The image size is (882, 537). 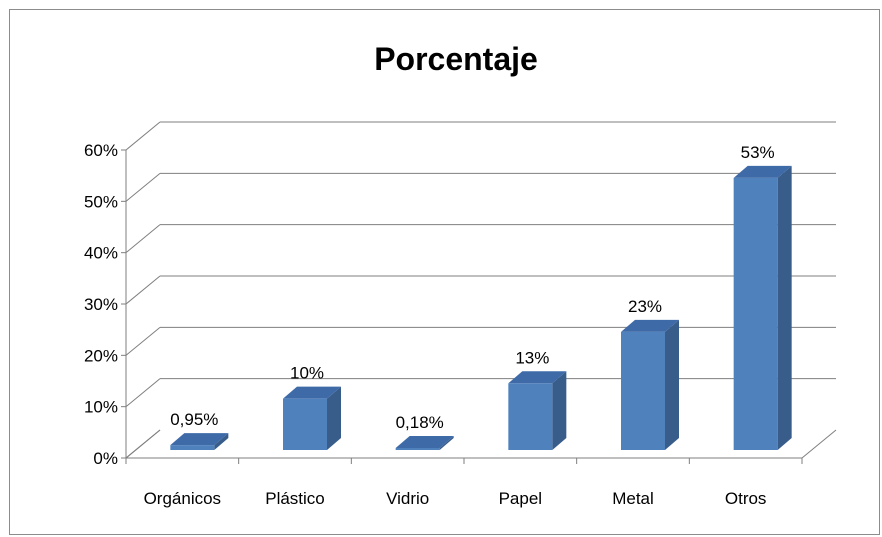 What do you see at coordinates (420, 422) in the screenshot?
I see `data-label: 0,18%` at bounding box center [420, 422].